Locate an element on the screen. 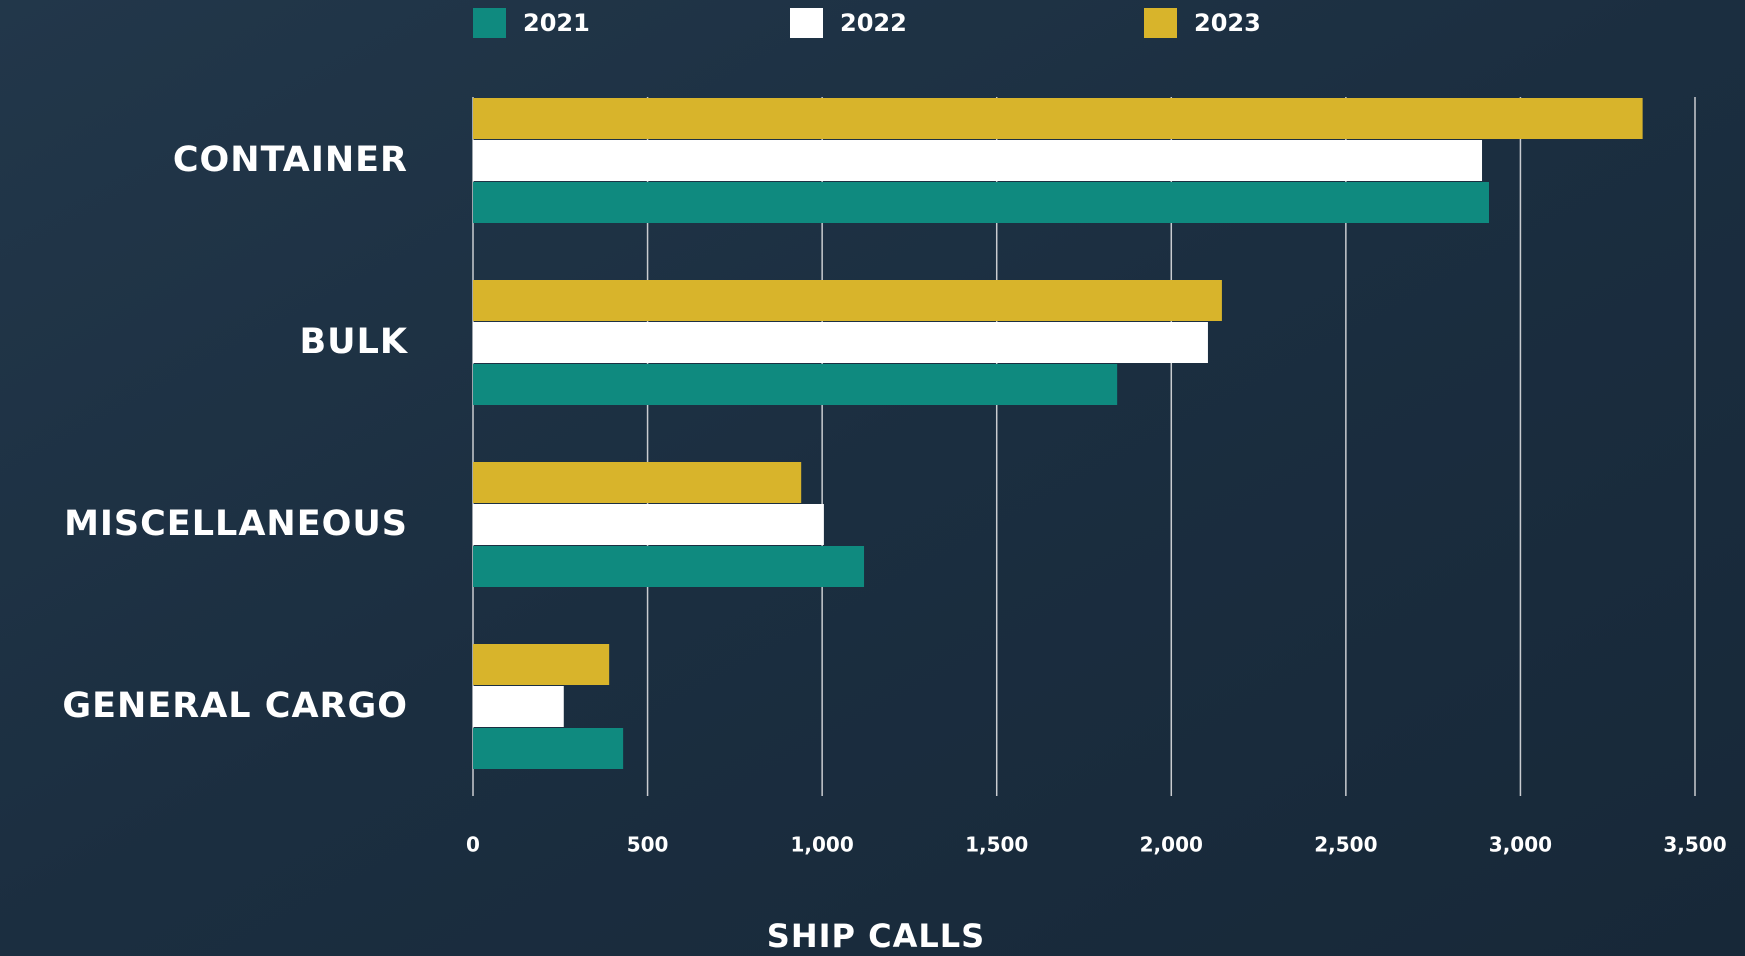  x-tick-label: 500 is located at coordinates (648, 845).